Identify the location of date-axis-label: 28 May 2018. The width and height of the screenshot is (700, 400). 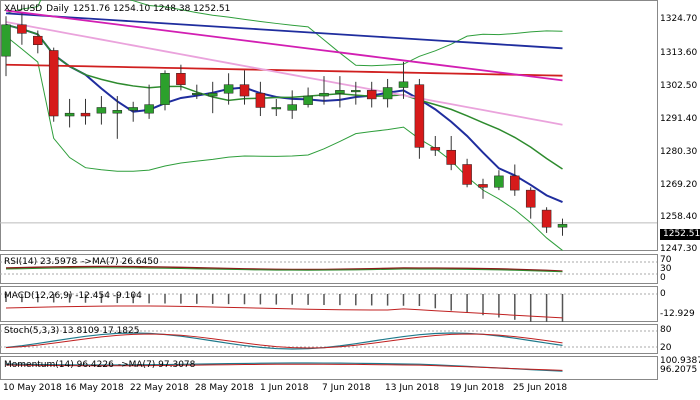
(224, 388).